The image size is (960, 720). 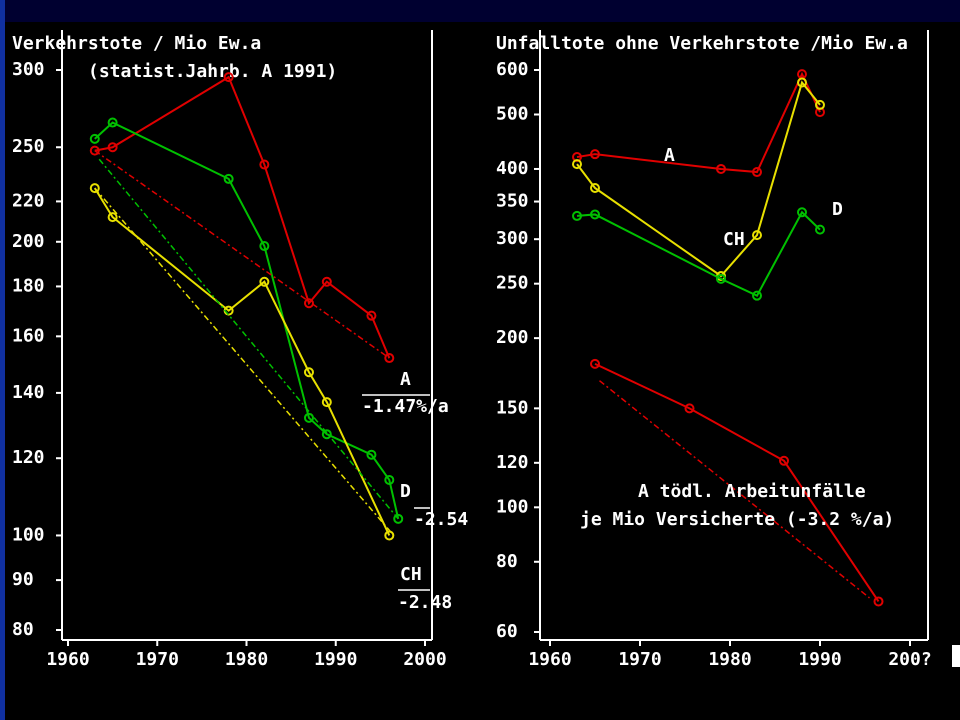 What do you see at coordinates (752, 491) in the screenshot?
I see `annotation: A tödl. Arbeitunfälle` at bounding box center [752, 491].